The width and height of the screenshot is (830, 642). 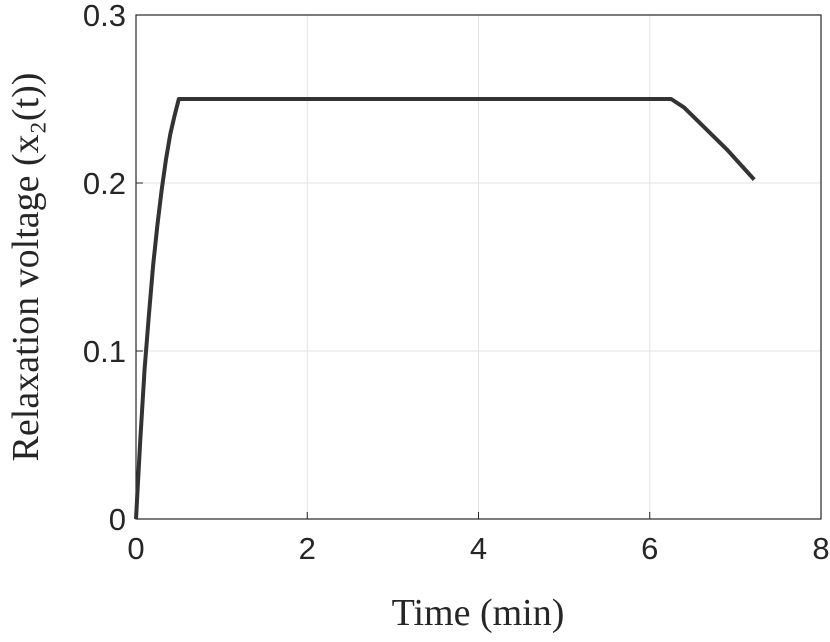 What do you see at coordinates (478, 548) in the screenshot?
I see `x-tick-label: 4` at bounding box center [478, 548].